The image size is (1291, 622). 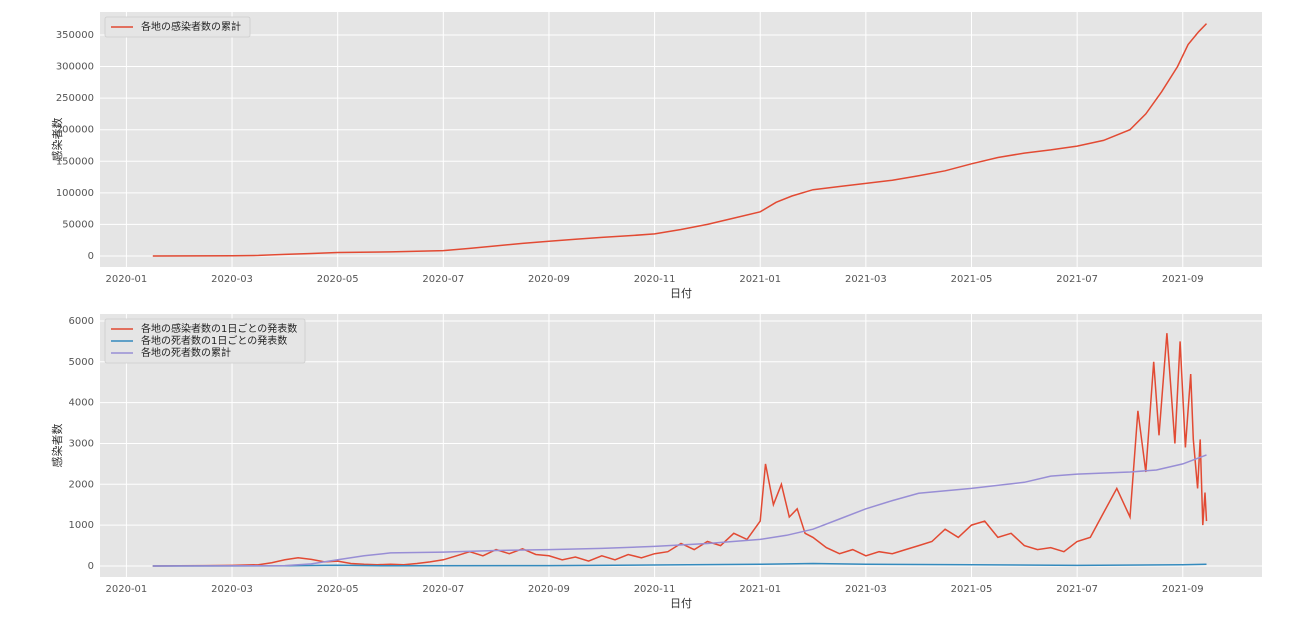 What do you see at coordinates (81, 525) in the screenshot?
I see `y-tick-label: 1000` at bounding box center [81, 525].